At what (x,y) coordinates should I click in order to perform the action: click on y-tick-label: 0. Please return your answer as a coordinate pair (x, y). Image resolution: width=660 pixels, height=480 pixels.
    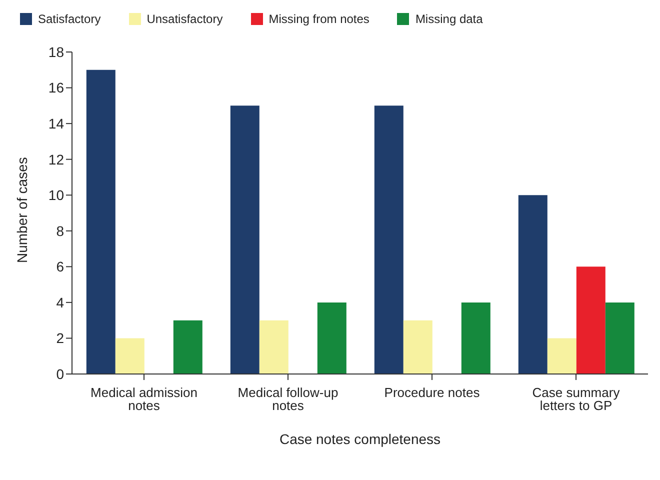
    Looking at the image, I should click on (60, 374).